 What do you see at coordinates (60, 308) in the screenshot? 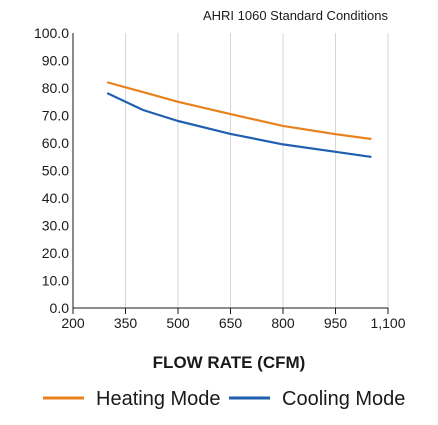
I see `y-tick-label: 0.0` at bounding box center [60, 308].